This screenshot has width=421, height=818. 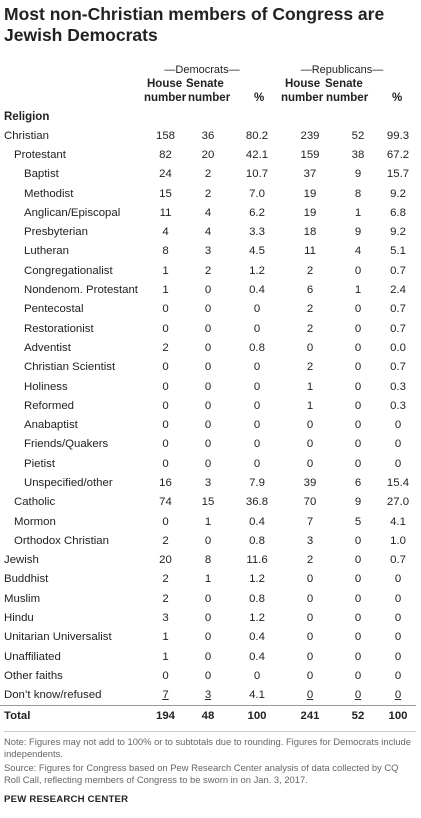 I want to click on row-label: Jewish, so click(x=21, y=560).